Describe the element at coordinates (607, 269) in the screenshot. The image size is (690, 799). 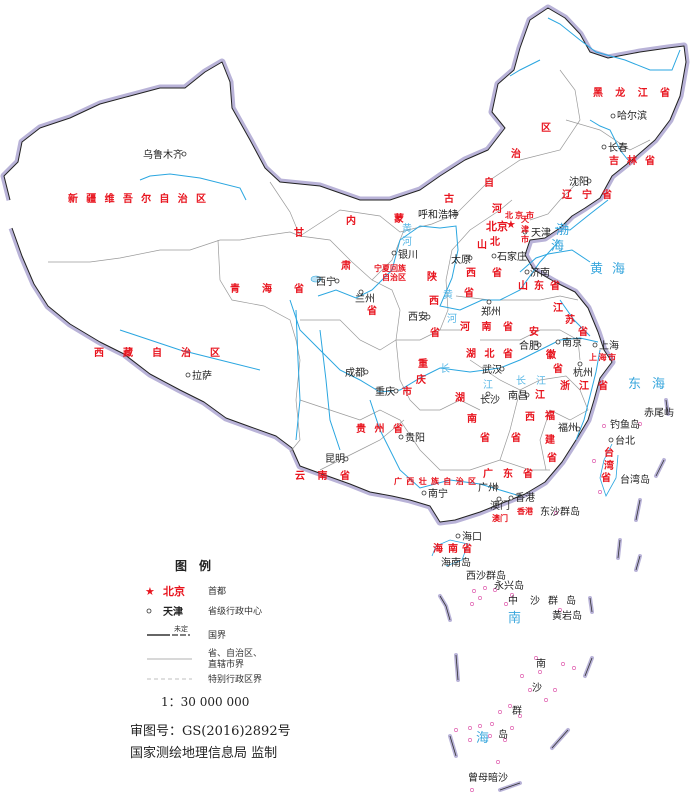
I see `sea-label: 黄海` at that location.